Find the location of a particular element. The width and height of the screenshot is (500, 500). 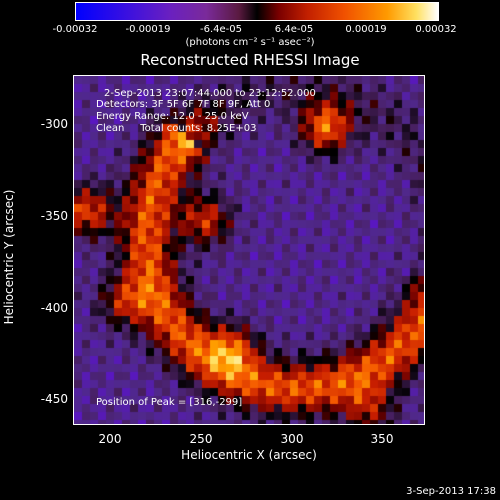

chart-title: Reconstructed RHESSI Image is located at coordinates (250, 60).